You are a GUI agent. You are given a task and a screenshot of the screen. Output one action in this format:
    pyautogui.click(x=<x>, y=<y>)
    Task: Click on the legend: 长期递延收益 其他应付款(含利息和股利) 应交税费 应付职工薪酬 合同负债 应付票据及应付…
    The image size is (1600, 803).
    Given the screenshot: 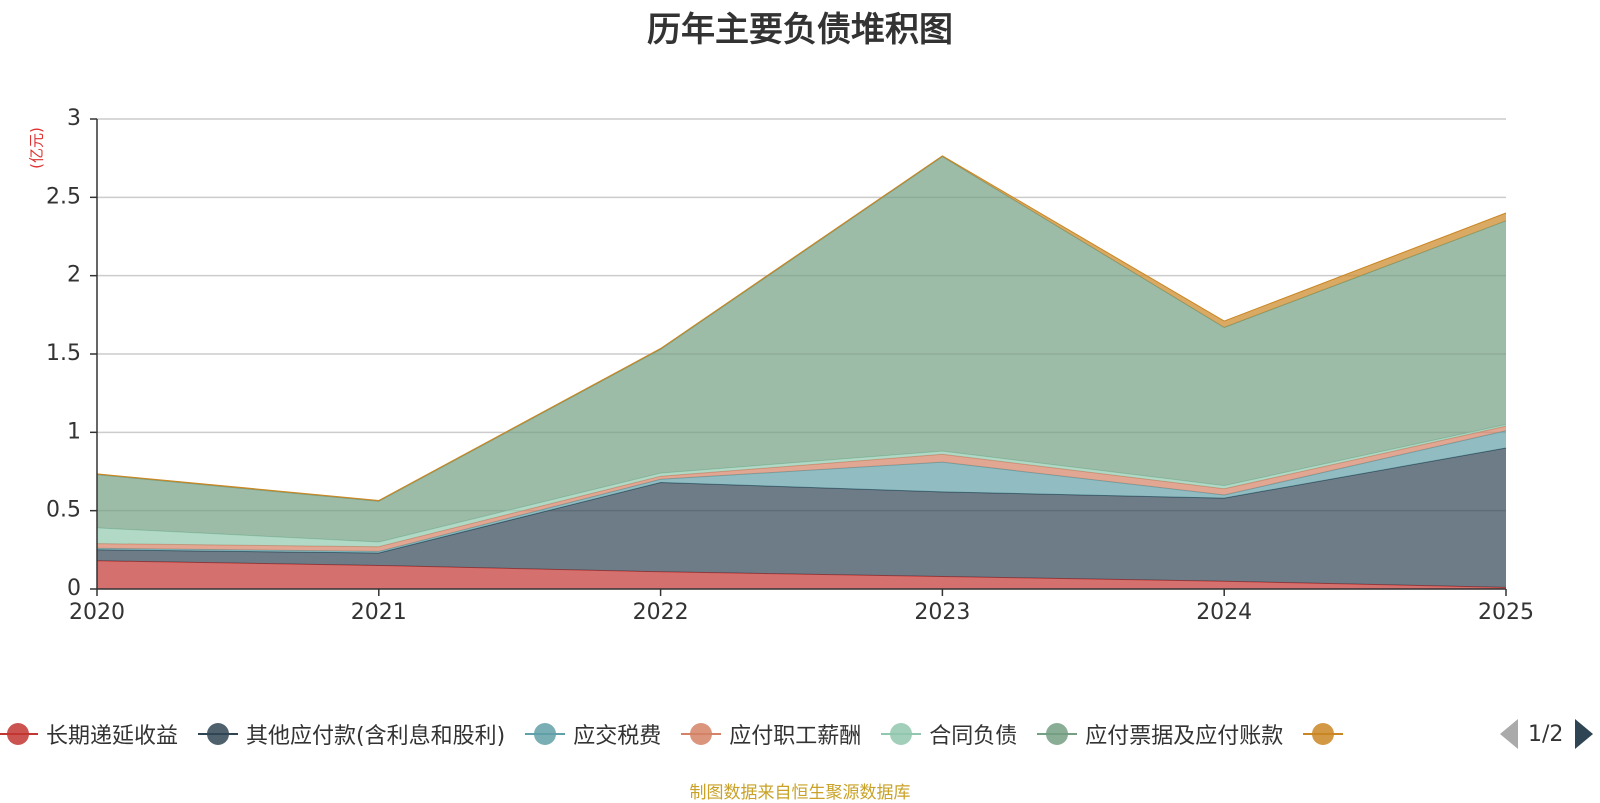 What is the action you would take?
    pyautogui.click(x=800, y=734)
    